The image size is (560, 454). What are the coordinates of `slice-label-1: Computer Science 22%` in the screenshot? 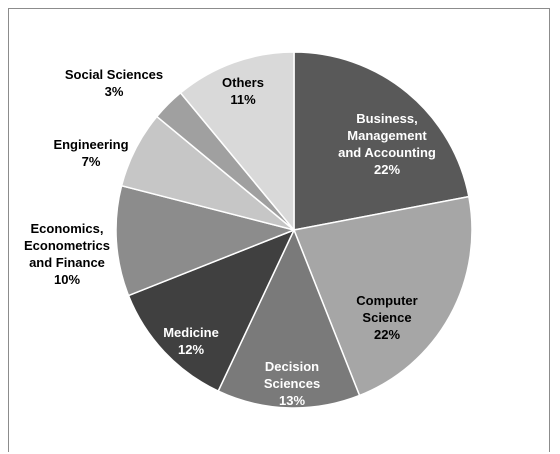 It's located at (386, 317).